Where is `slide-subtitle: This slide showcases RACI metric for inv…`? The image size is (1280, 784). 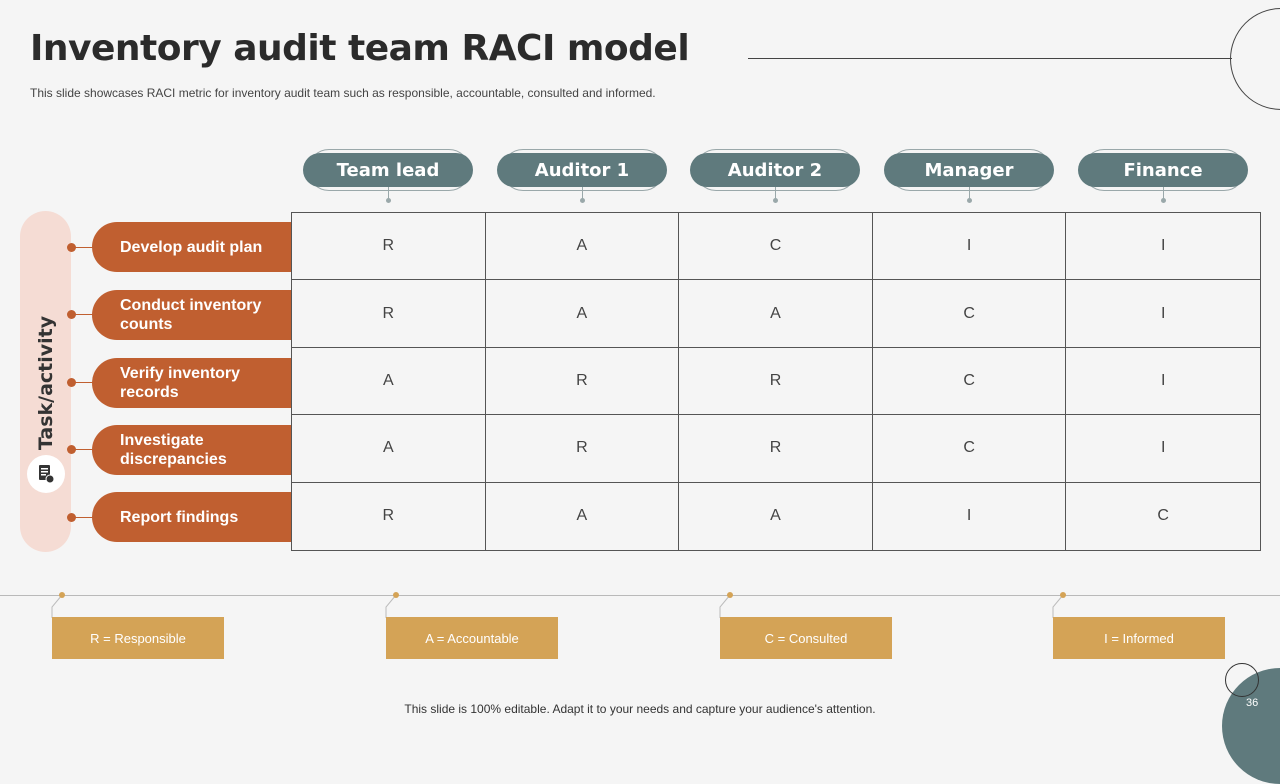
slide-subtitle: This slide showcases RACI metric for inv… is located at coordinates (343, 93).